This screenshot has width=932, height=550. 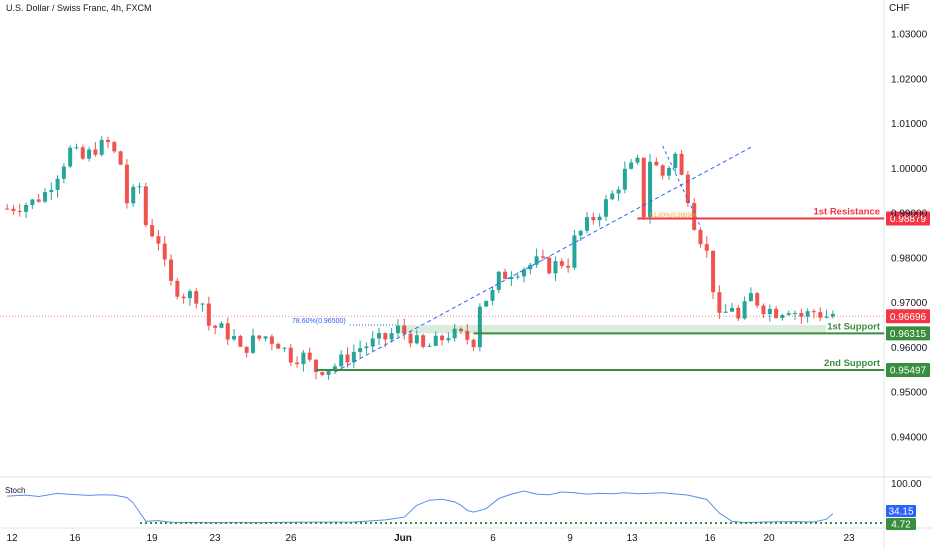 What do you see at coordinates (852, 363) in the screenshot?
I see `support-2-label: 2nd Support` at bounding box center [852, 363].